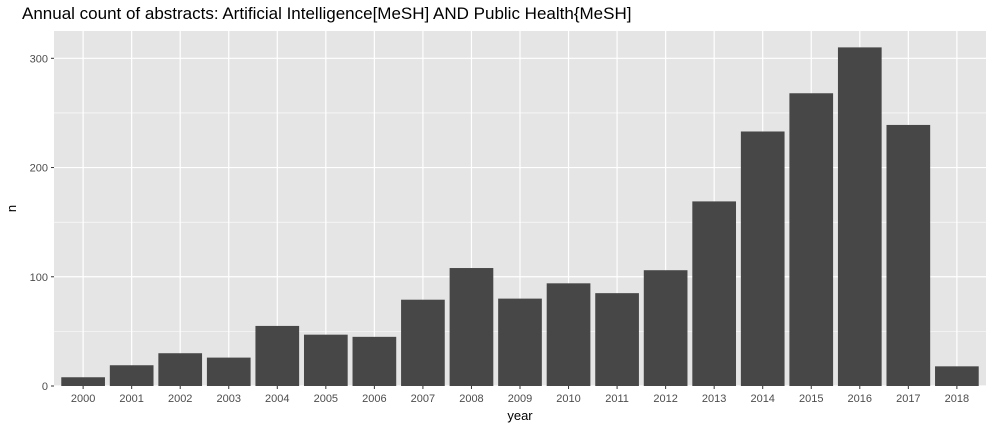 Image resolution: width=996 pixels, height=430 pixels. I want to click on bar-2017, so click(908, 255).